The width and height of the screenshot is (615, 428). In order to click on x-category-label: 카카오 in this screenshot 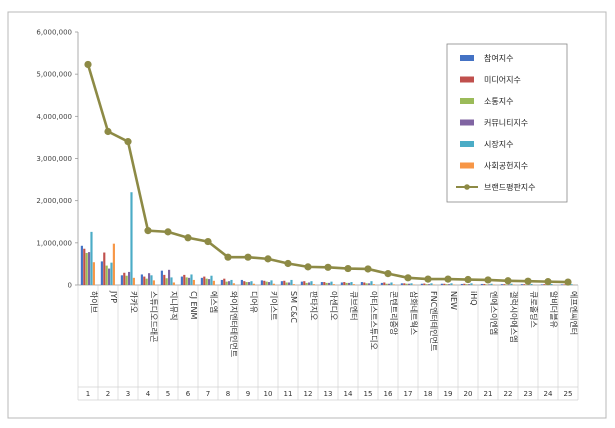, I will do `click(133, 302)`.